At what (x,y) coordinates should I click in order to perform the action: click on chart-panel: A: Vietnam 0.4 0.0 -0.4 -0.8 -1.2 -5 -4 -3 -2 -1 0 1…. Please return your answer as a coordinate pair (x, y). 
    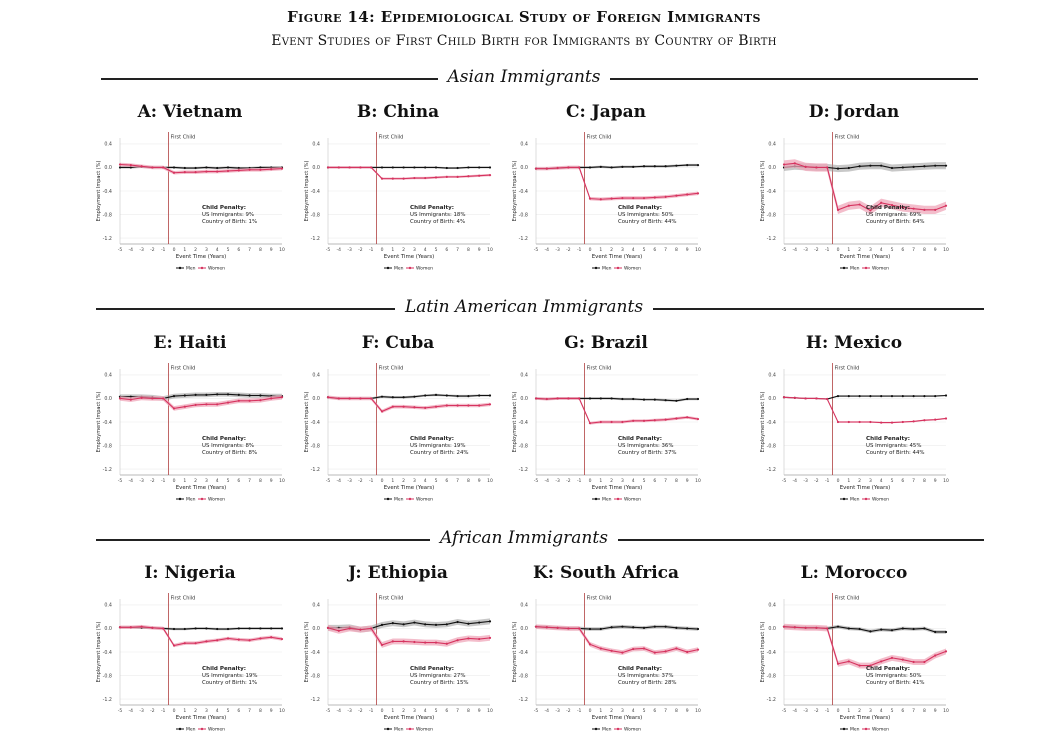
    Looking at the image, I should click on (190, 188).